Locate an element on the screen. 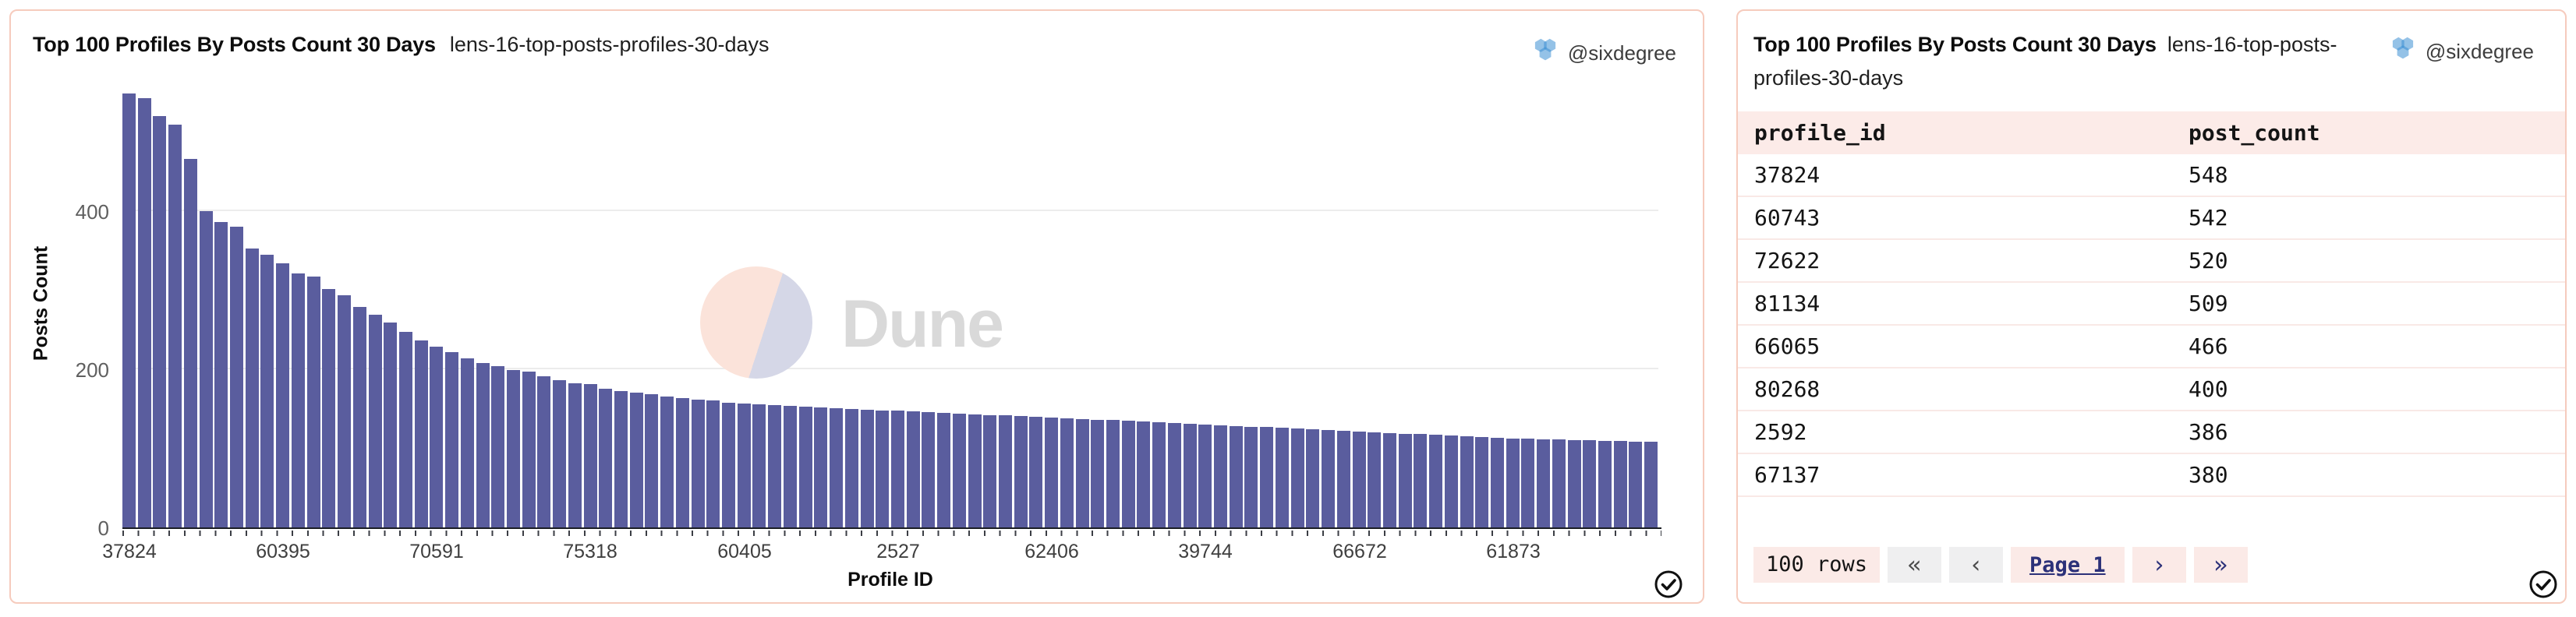 The image size is (2576, 617). column-header-profile-id: profile_id is located at coordinates (1820, 133).